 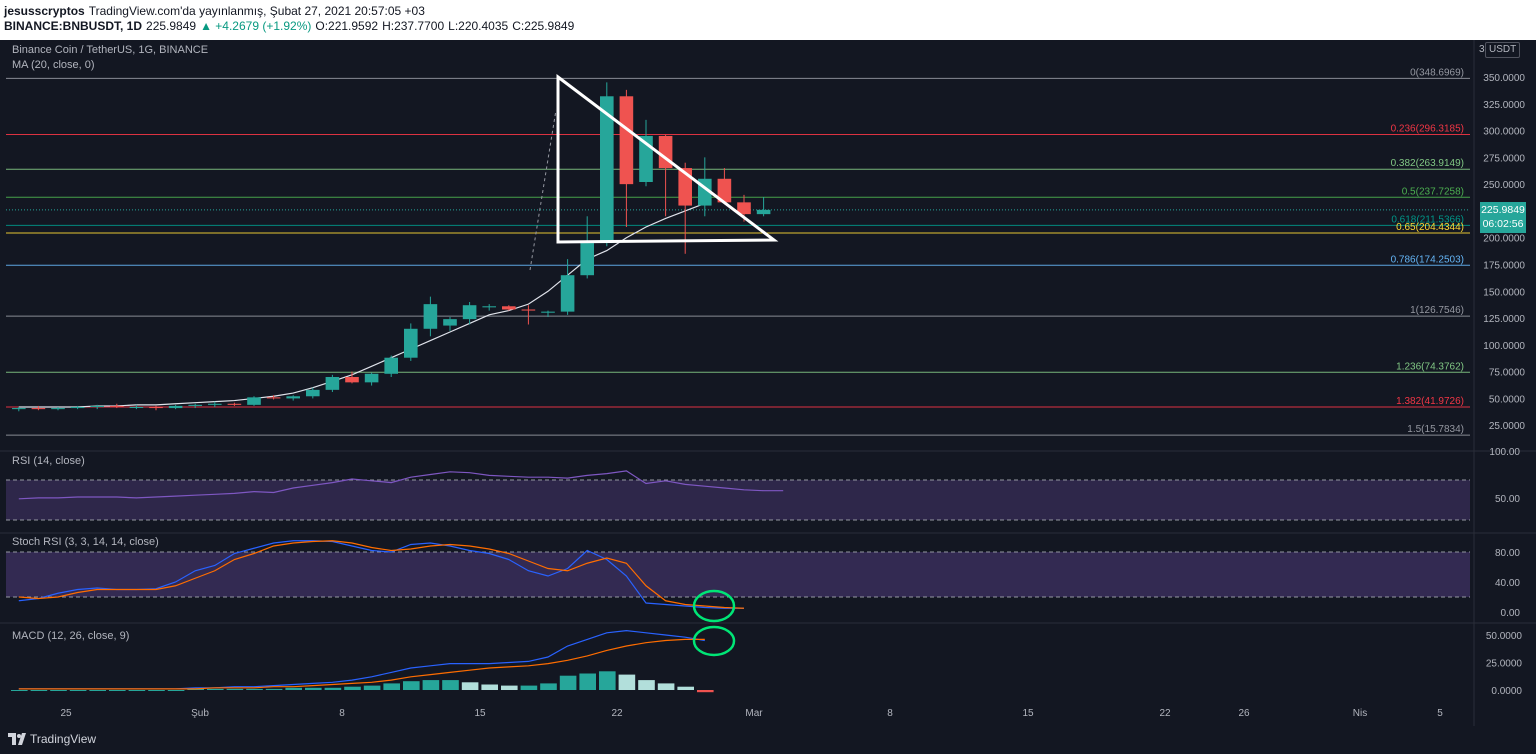 What do you see at coordinates (1430, 401) in the screenshot?
I see `fib-level-label: 1.382(41.9726)` at bounding box center [1430, 401].